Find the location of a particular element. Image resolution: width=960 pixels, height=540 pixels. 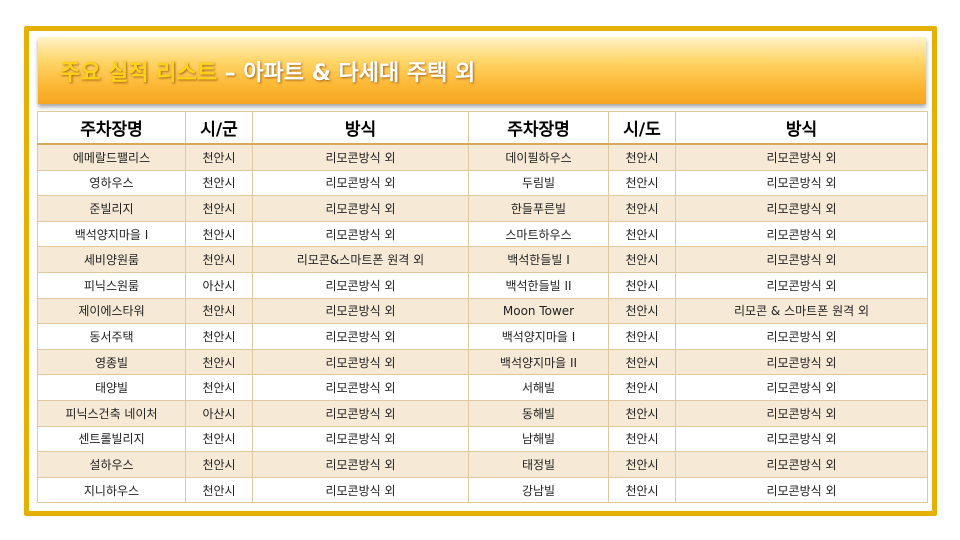

title-highlight: 주요 실적 리스트 is located at coordinates (138, 73).